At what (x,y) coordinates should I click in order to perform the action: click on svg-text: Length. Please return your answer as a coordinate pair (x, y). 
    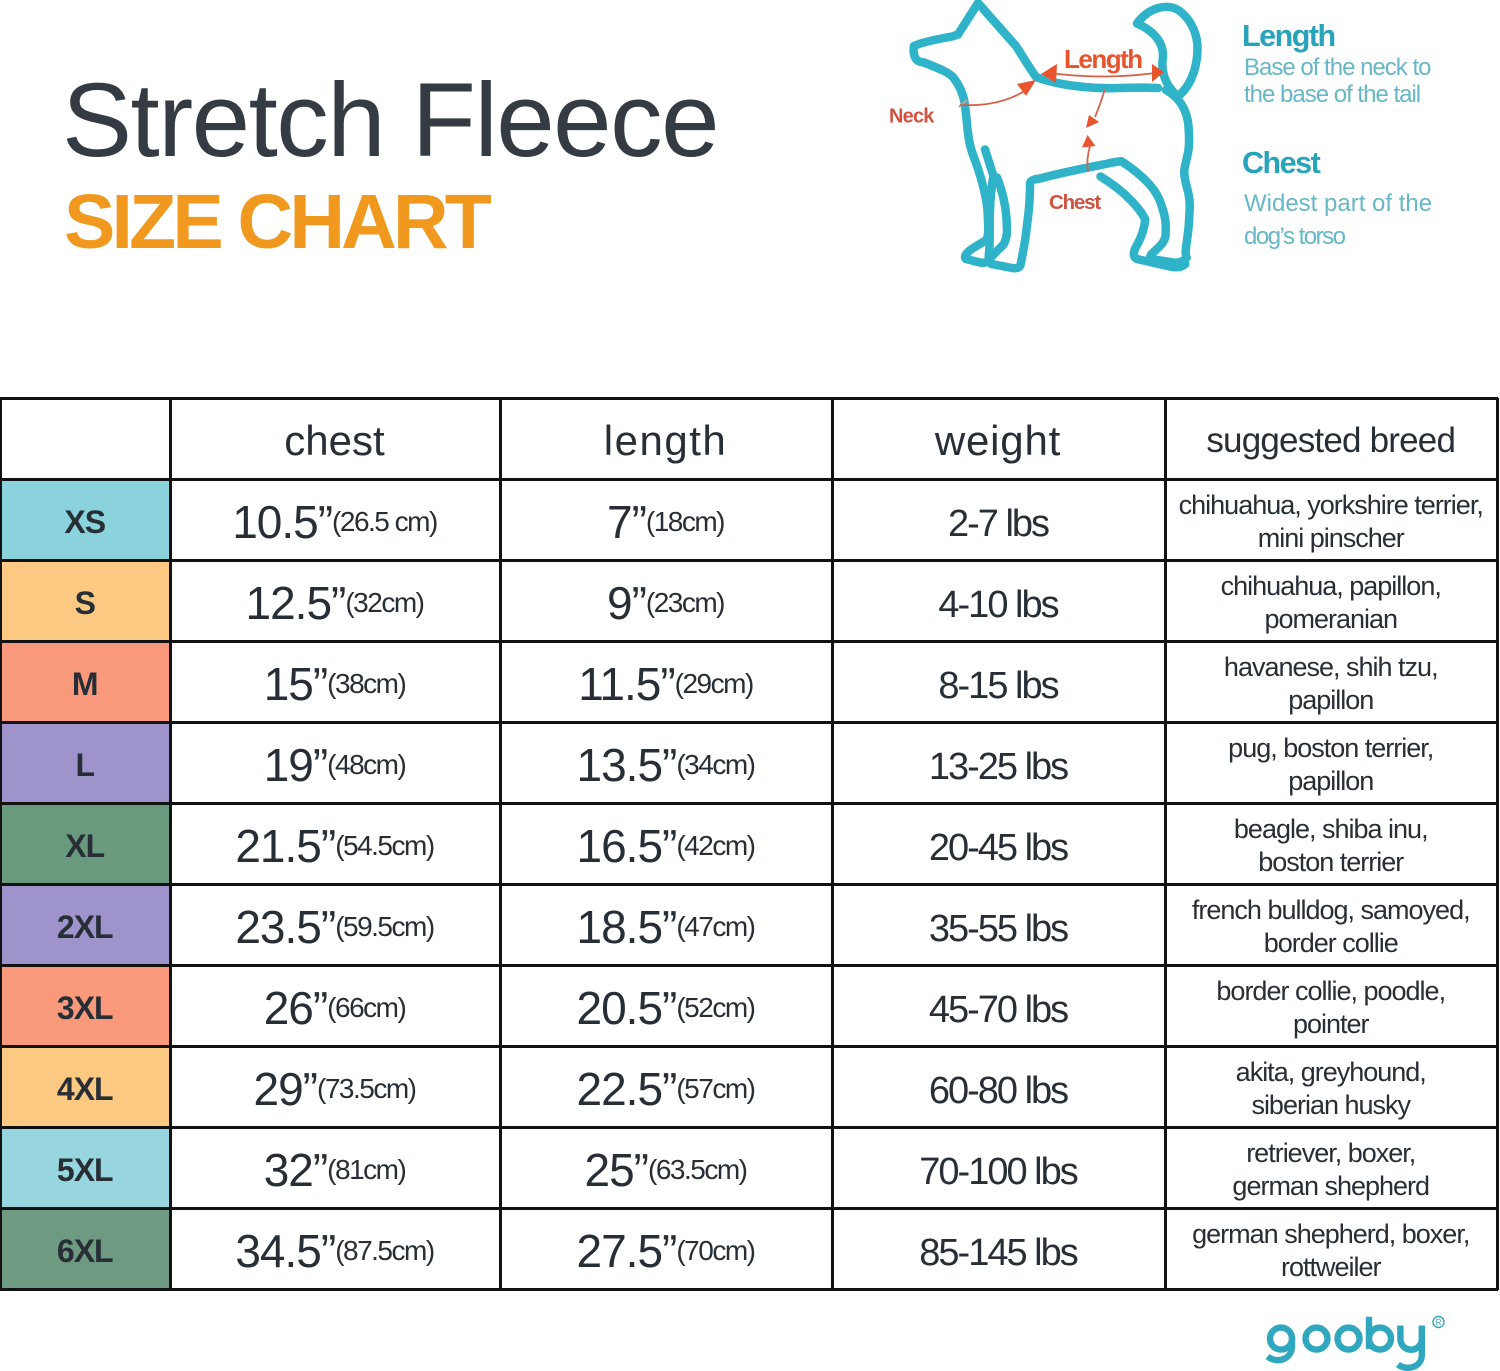
    Looking at the image, I should click on (1103, 59).